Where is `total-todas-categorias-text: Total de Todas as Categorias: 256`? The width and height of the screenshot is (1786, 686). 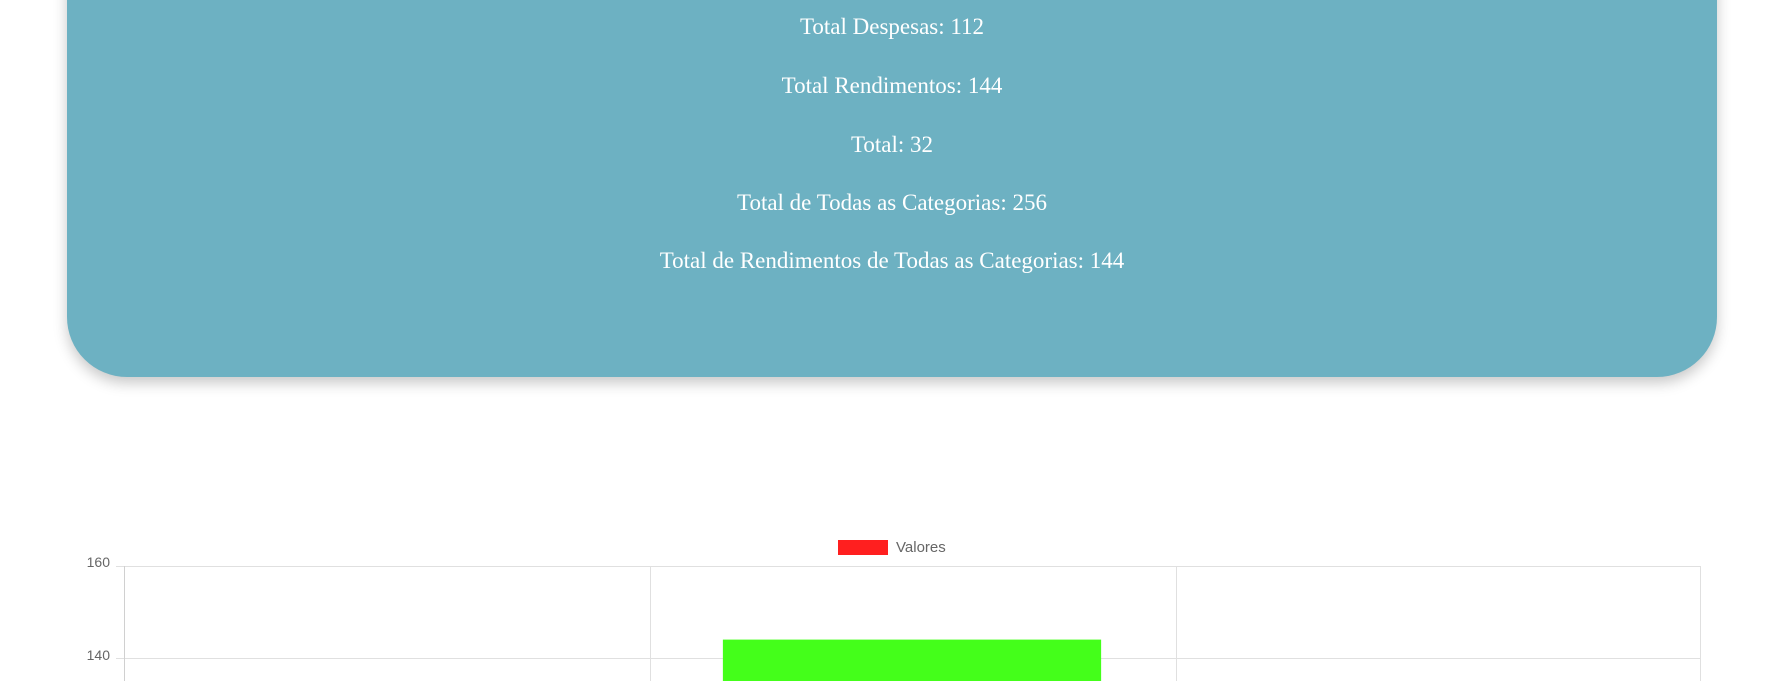 total-todas-categorias-text: Total de Todas as Categorias: 256 is located at coordinates (892, 202).